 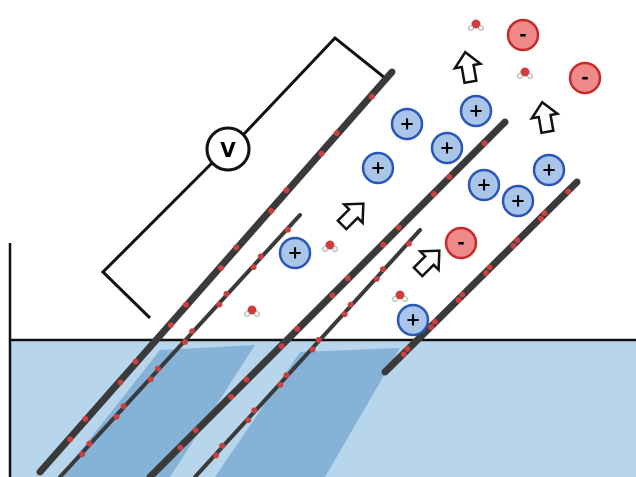 I want to click on voltmeter, so click(x=228, y=149).